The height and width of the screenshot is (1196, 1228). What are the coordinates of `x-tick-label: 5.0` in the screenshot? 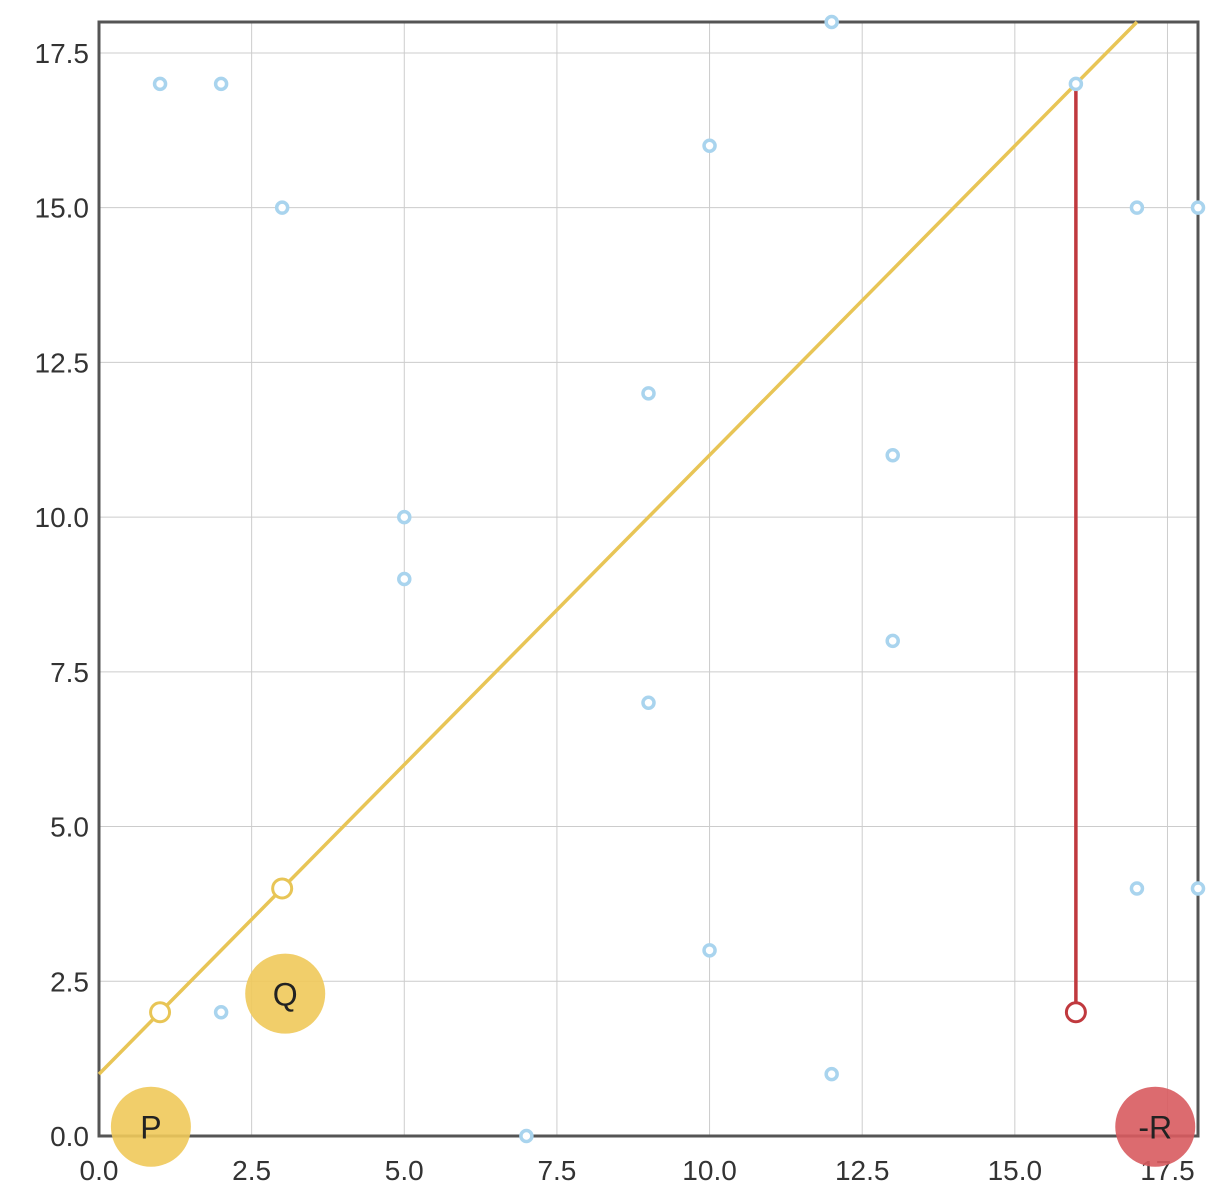 It's located at (404, 1170).